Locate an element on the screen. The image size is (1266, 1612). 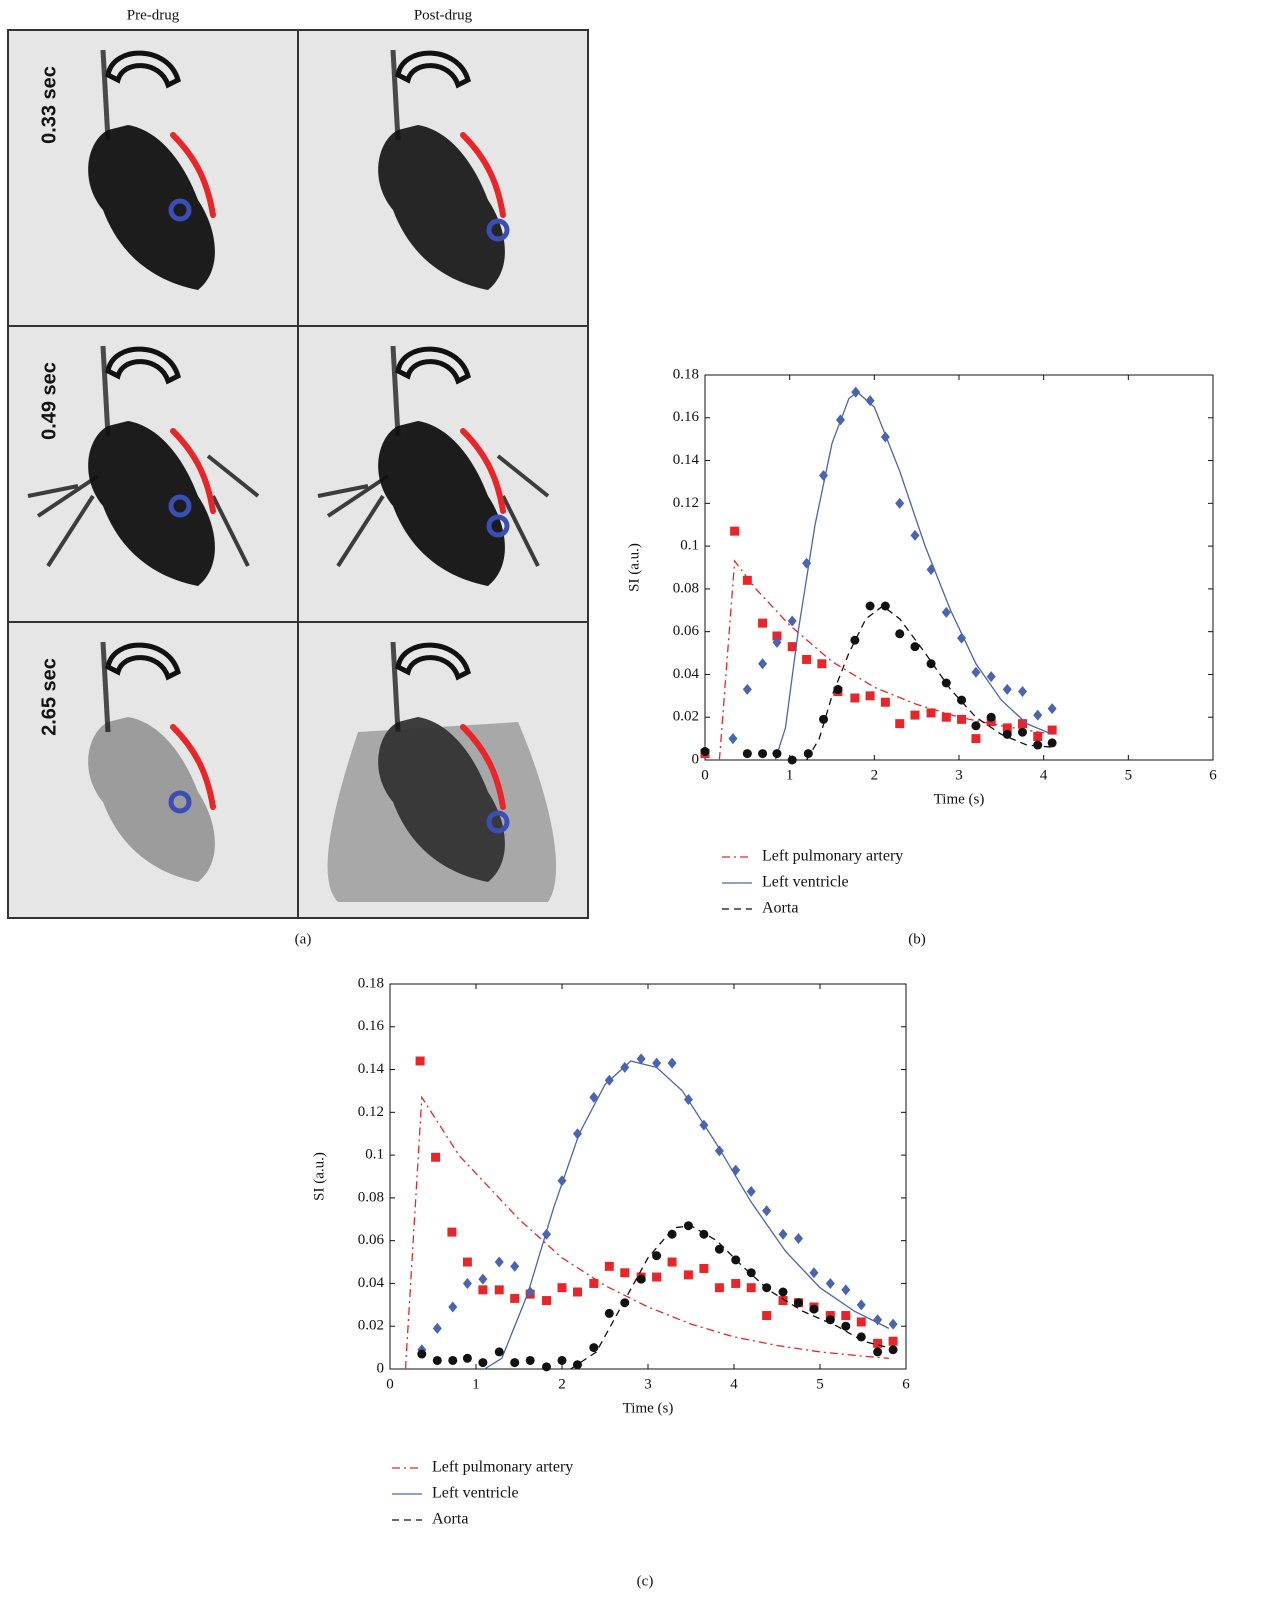
x-tick-label: 0 is located at coordinates (390, 1384).